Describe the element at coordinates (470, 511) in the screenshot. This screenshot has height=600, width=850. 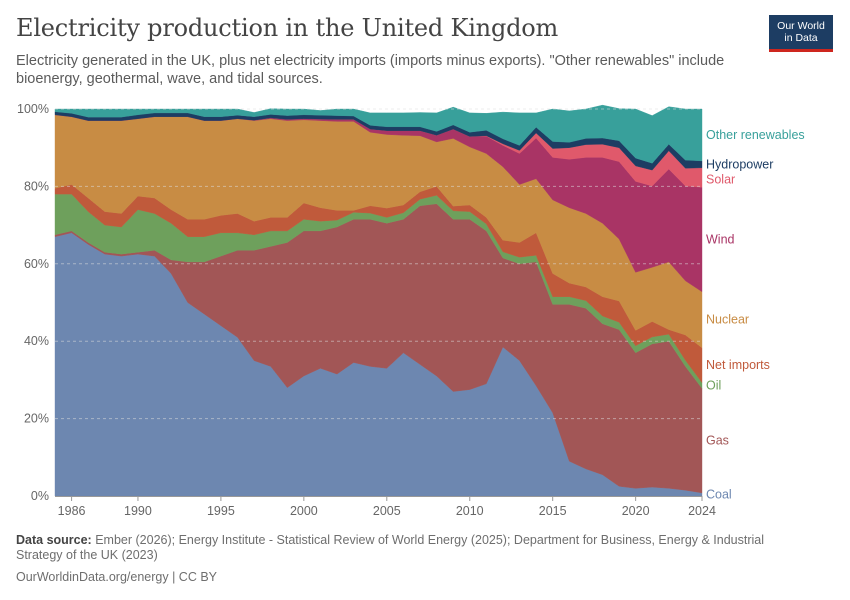
I see `x-tick-label: 2010` at that location.